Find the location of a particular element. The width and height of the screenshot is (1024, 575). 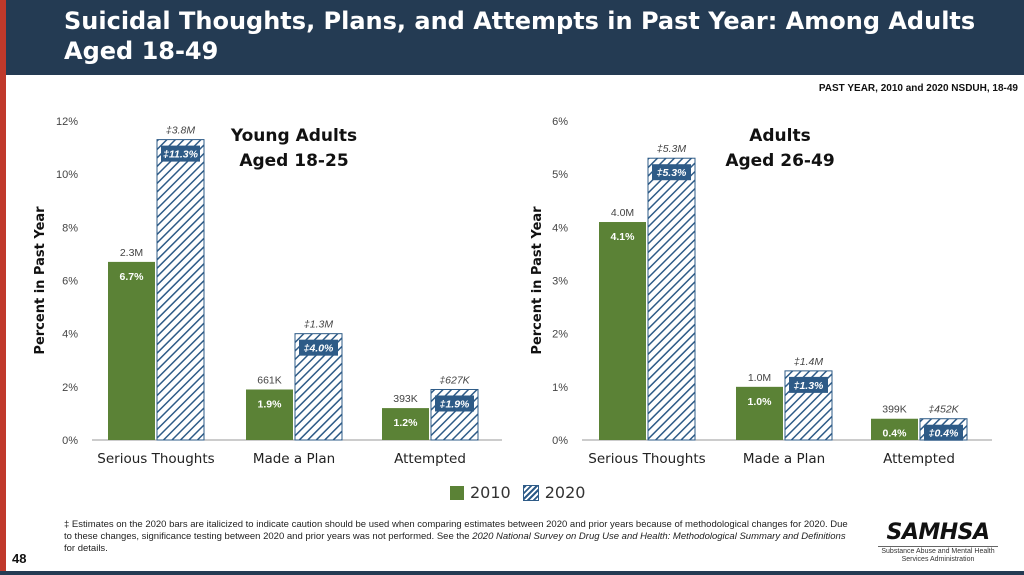

count-label-1-1-2020: ‡1.4M is located at coordinates (808, 362).